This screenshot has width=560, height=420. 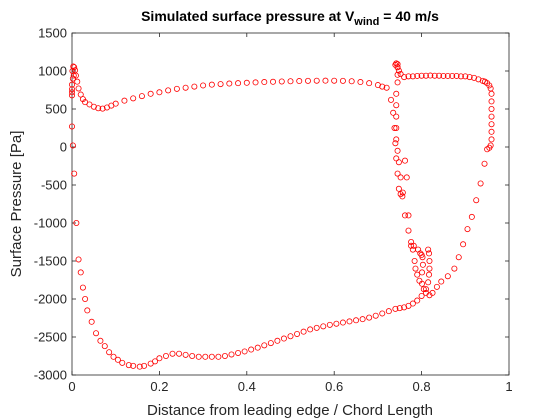 I want to click on y-tick-label: -500, so click(x=54, y=185).